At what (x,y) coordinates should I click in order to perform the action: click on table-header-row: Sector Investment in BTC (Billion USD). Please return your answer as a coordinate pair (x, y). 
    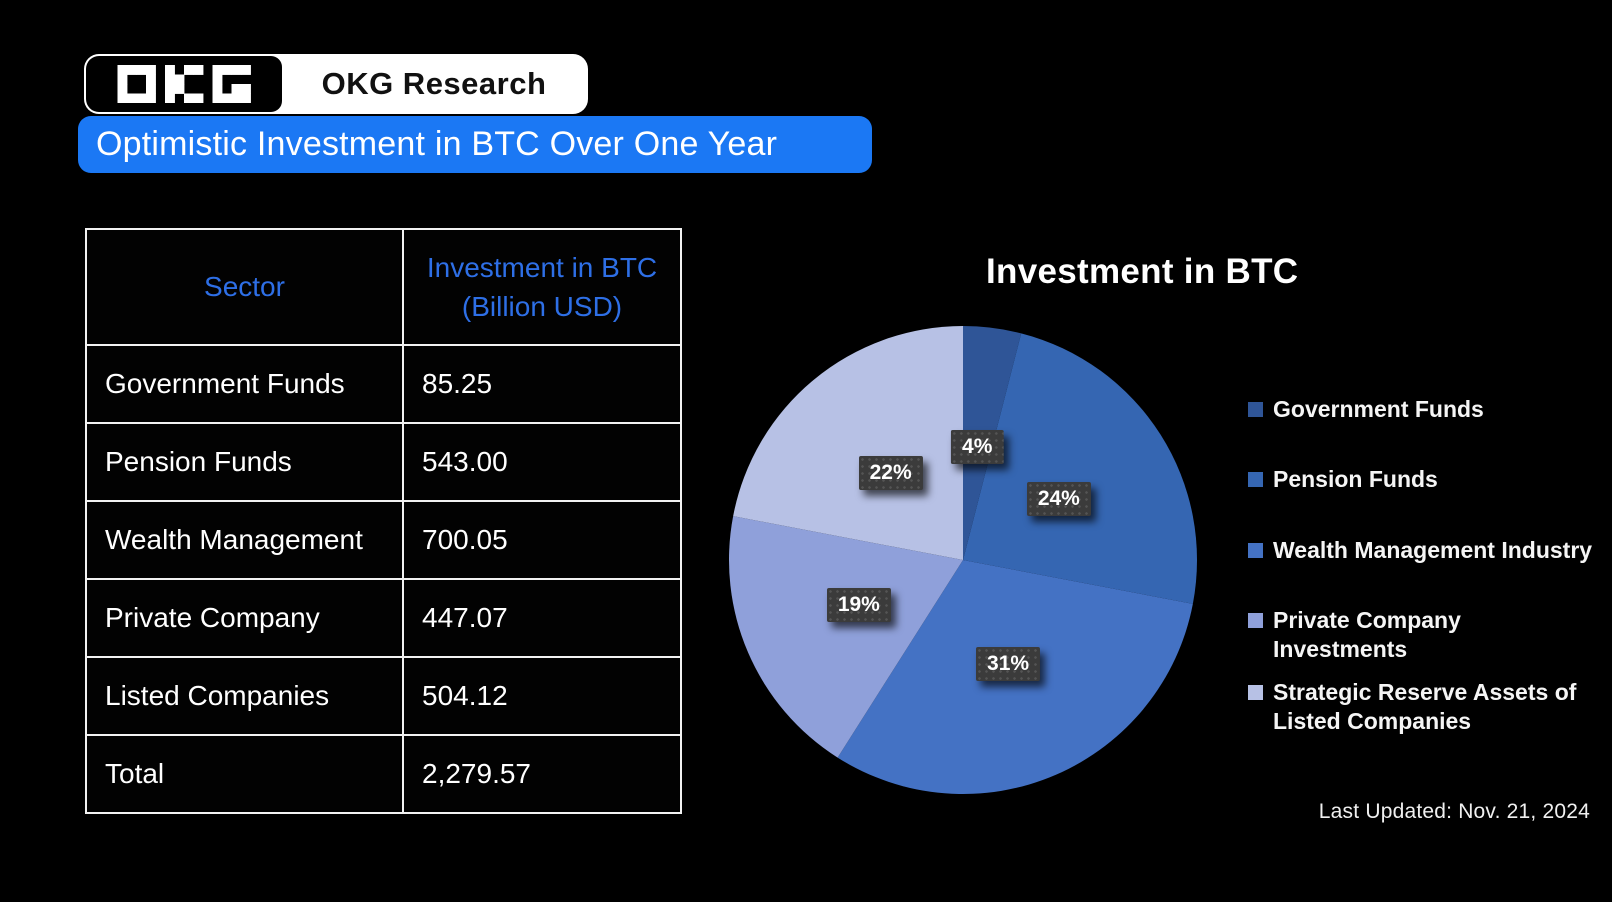
    Looking at the image, I should click on (383, 287).